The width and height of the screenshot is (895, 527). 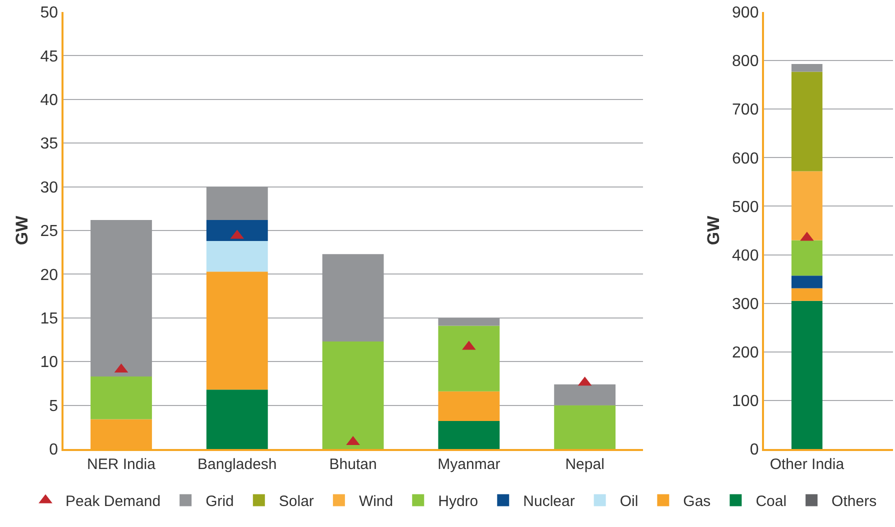 I want to click on x-tick-label: NER India, so click(x=121, y=464).